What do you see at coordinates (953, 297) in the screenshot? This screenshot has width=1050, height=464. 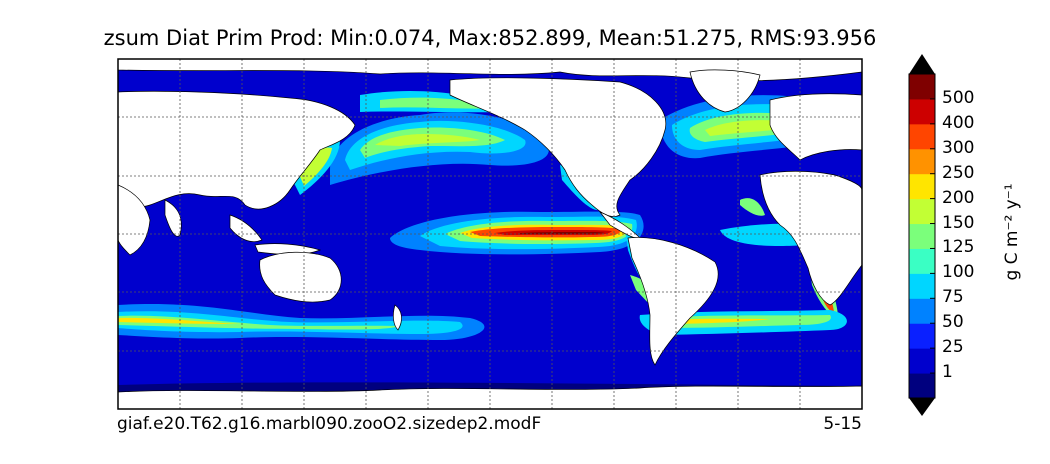 I see `colorbar-tick-label: 75` at bounding box center [953, 297].